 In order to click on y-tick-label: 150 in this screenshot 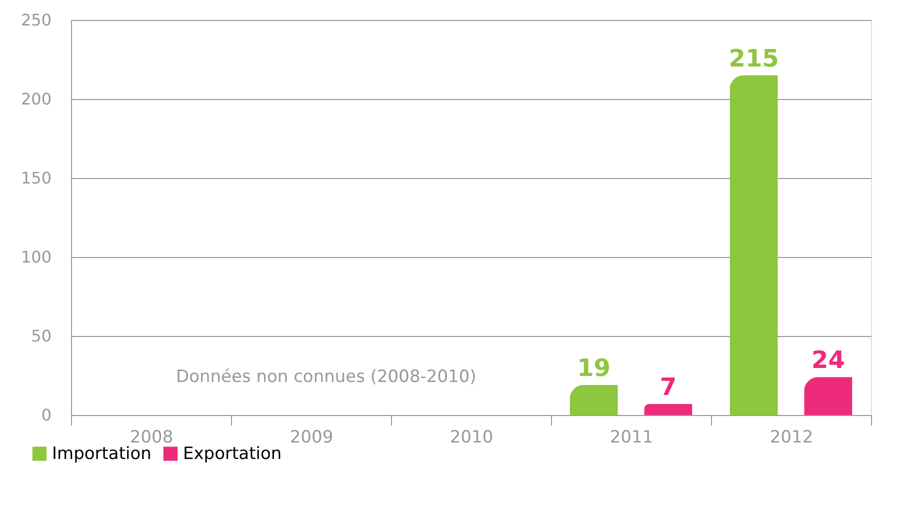, I will do `click(36, 178)`.